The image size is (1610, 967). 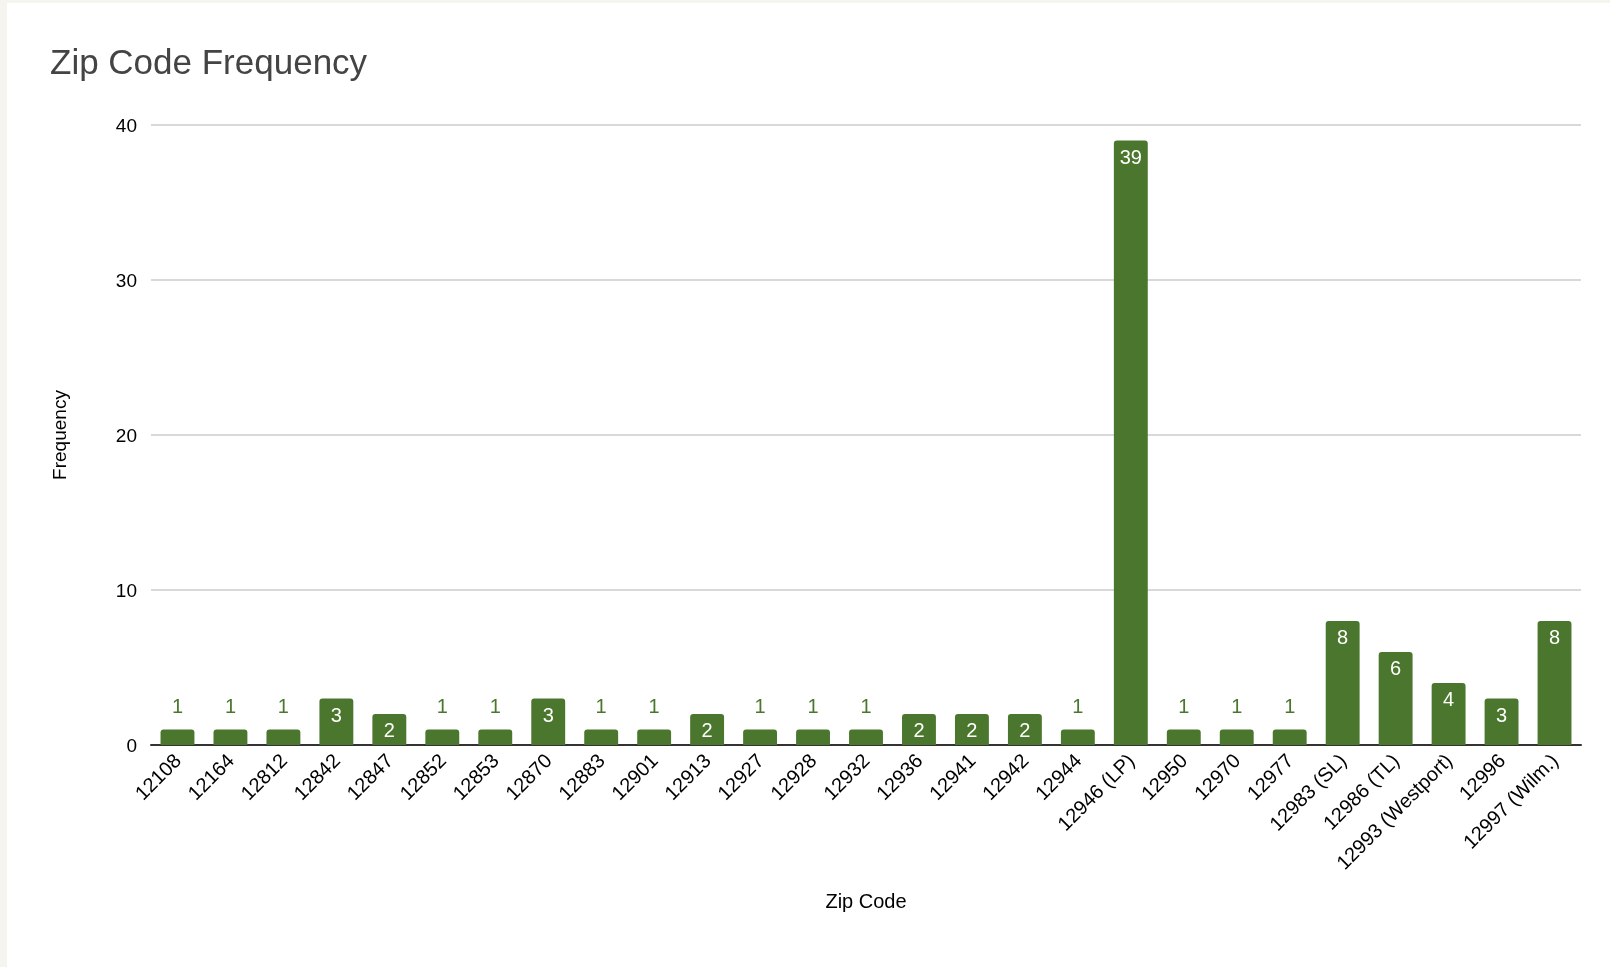 What do you see at coordinates (126, 435) in the screenshot?
I see `y-tick-label: 20` at bounding box center [126, 435].